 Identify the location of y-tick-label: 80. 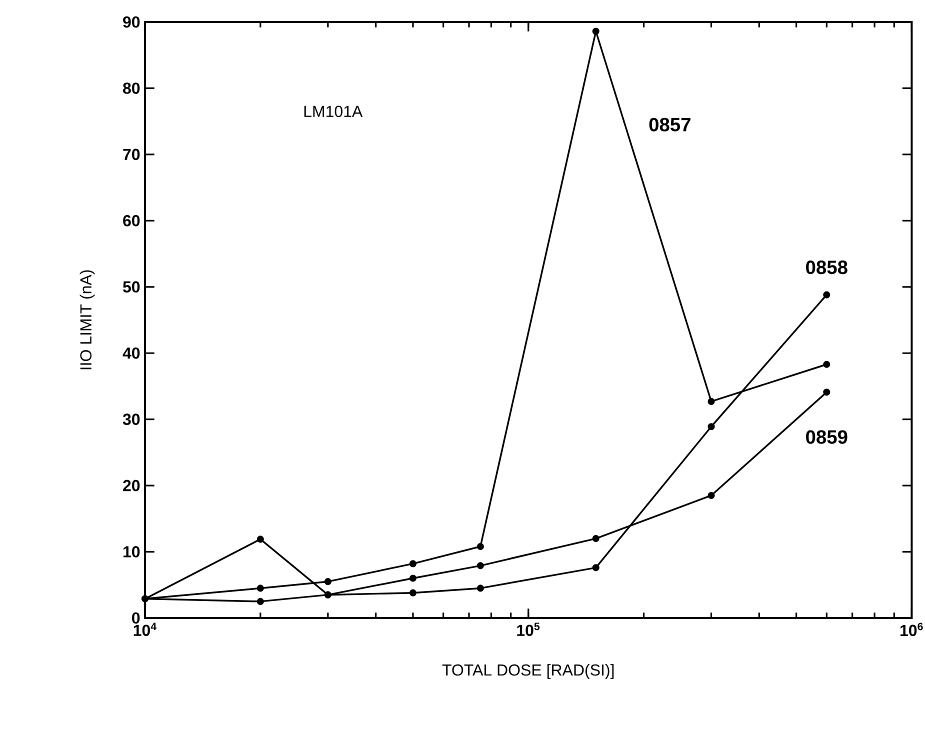
(131, 88).